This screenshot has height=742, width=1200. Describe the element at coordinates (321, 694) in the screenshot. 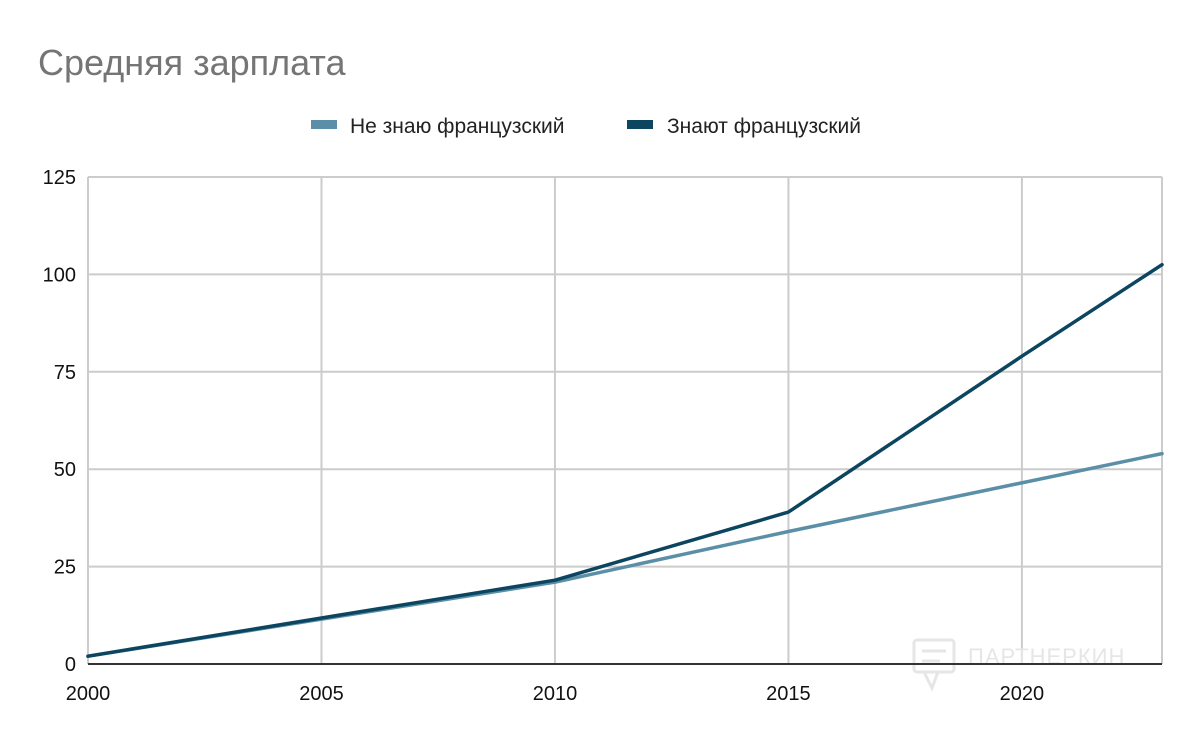

I see `x-tick-label: 2005` at that location.